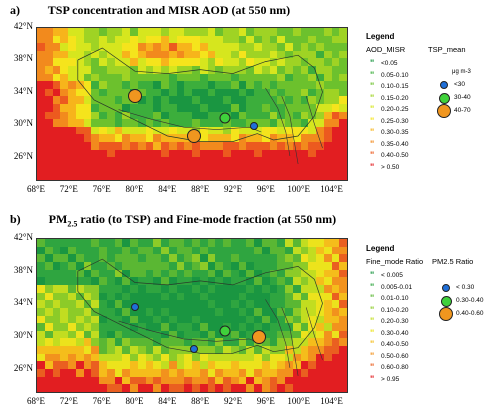 The width and height of the screenshot is (500, 417). Describe the element at coordinates (23, 26) in the screenshot. I see `lat-tick-label: 42°N` at that location.